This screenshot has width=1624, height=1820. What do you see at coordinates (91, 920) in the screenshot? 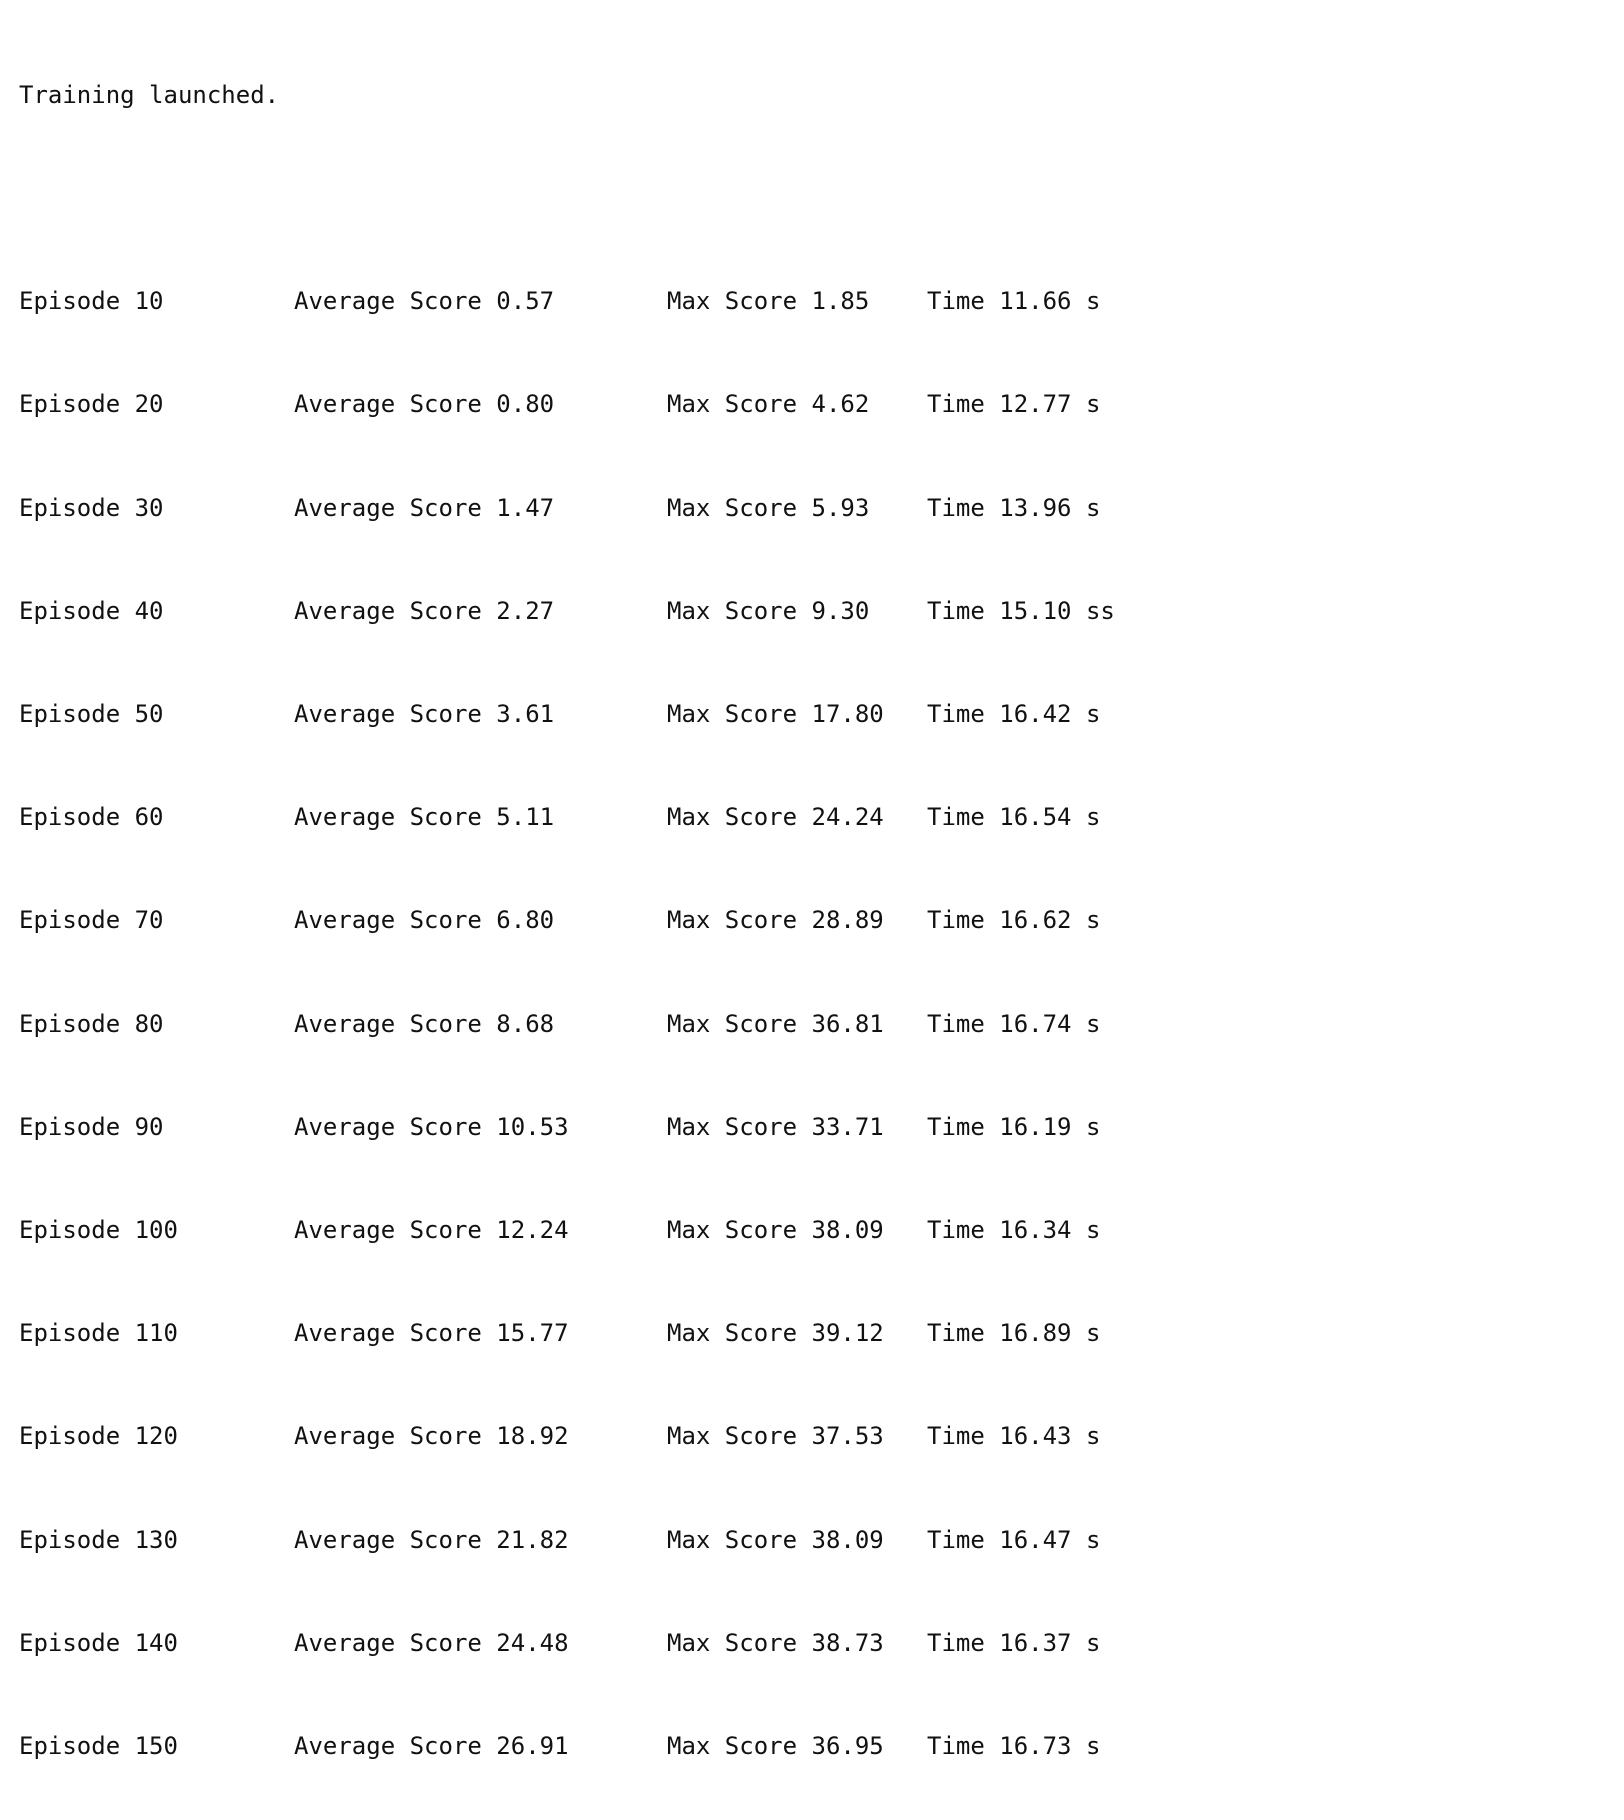
I see `episode-label: Episode 70` at bounding box center [91, 920].